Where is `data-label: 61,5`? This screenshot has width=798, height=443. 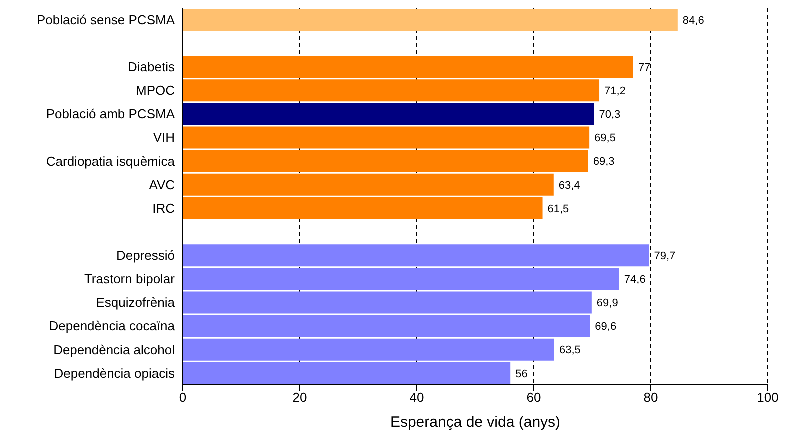 data-label: 61,5 is located at coordinates (559, 209).